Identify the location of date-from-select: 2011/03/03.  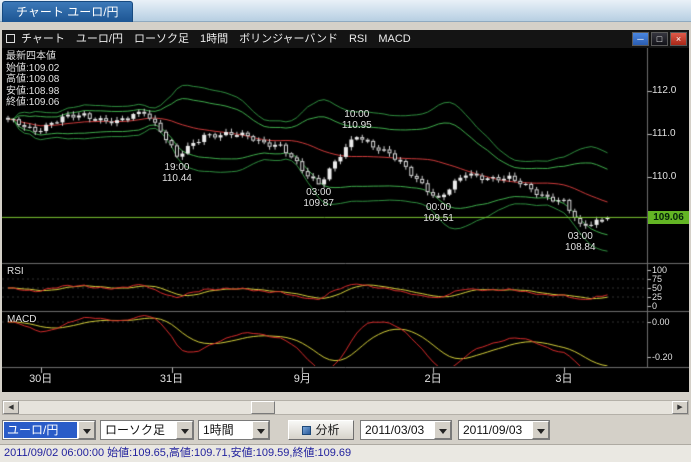
(406, 430).